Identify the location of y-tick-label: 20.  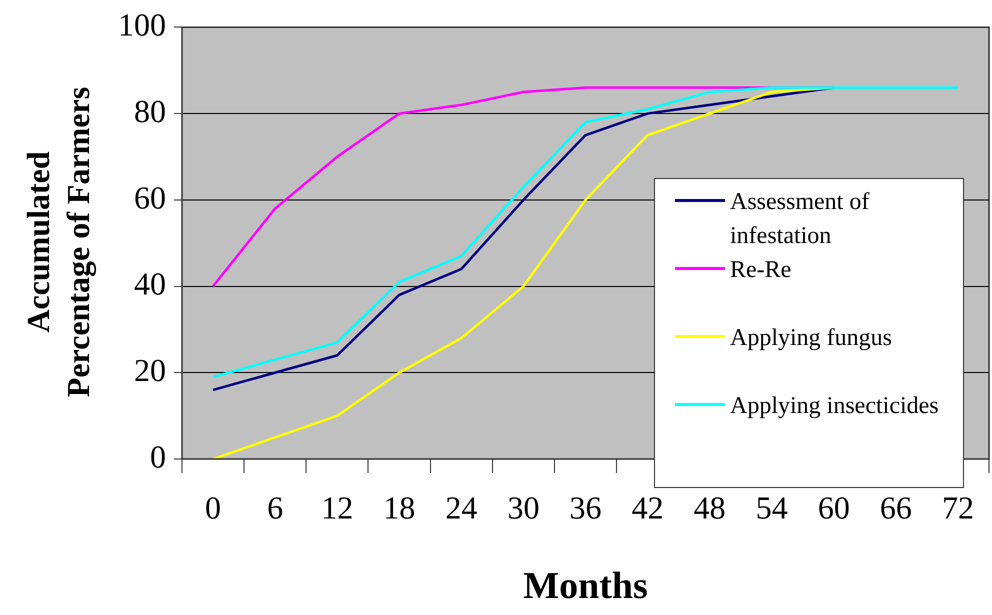
(150, 370).